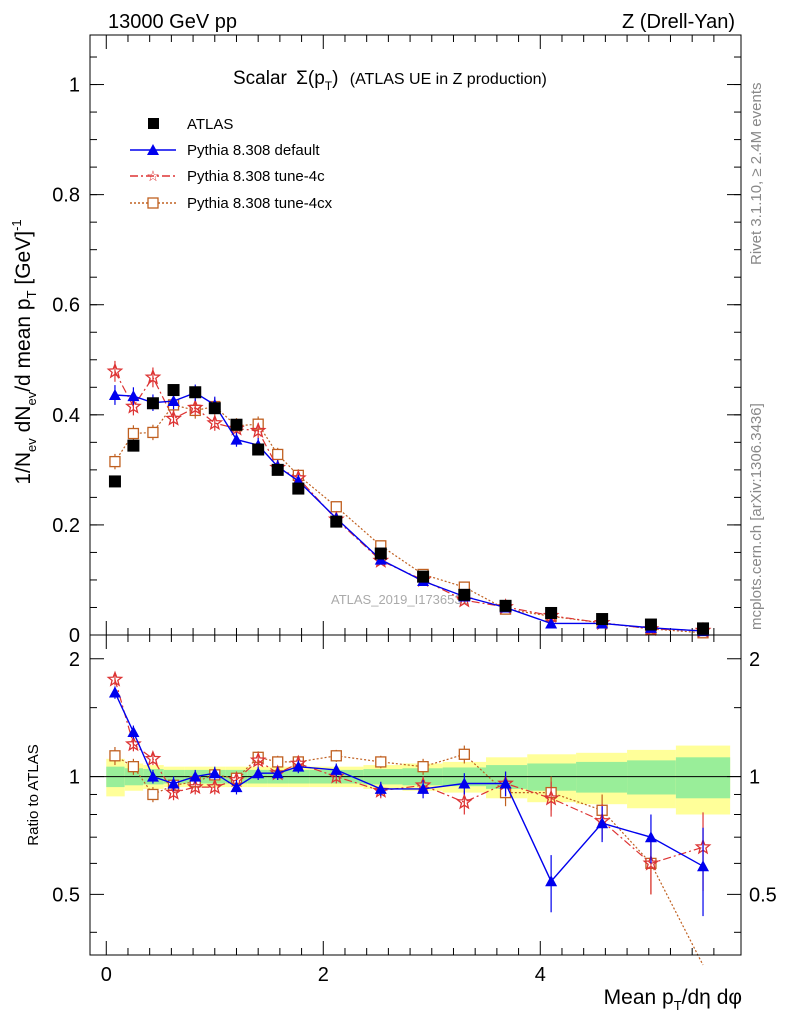  Describe the element at coordinates (703, 778) in the screenshot. I see `ratio-band-inner` at that location.